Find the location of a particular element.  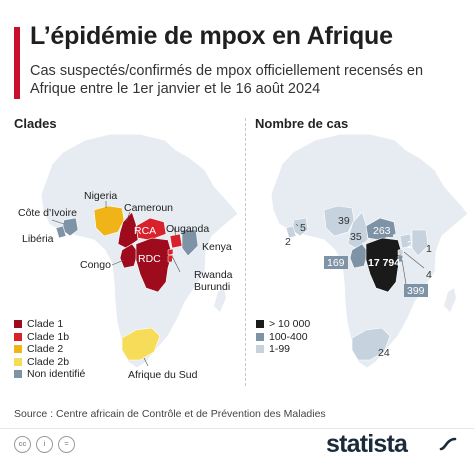

right-value-rdc: 17 794 is located at coordinates (384, 263).